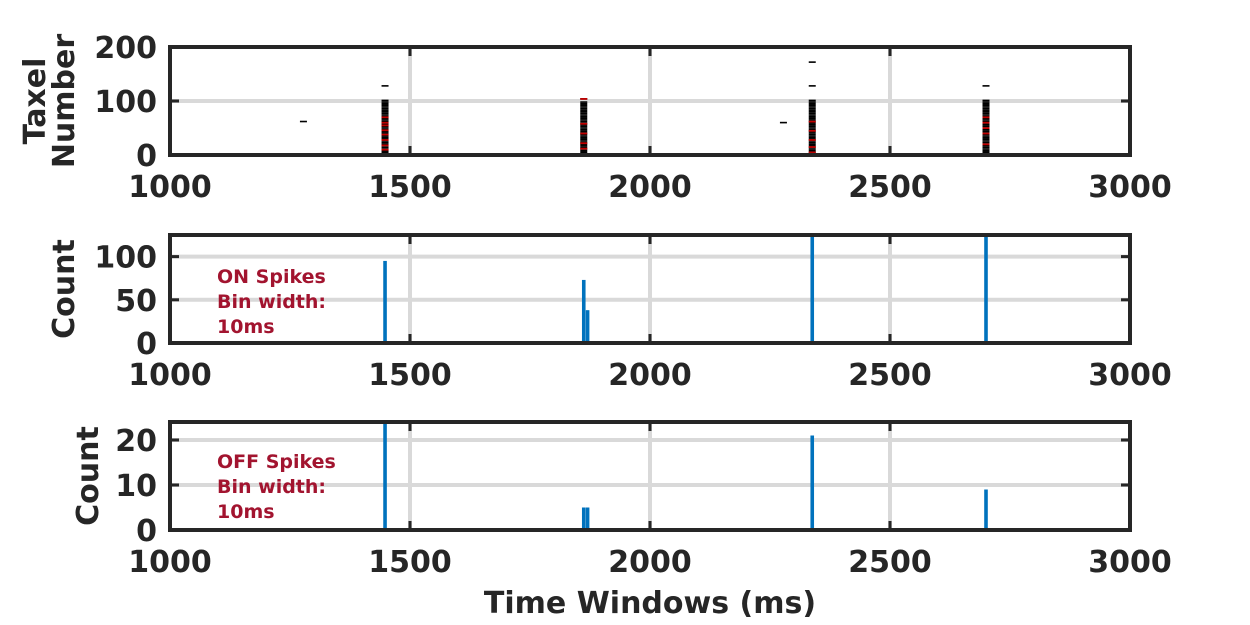  I want to click on on-grid, so click(650, 289).